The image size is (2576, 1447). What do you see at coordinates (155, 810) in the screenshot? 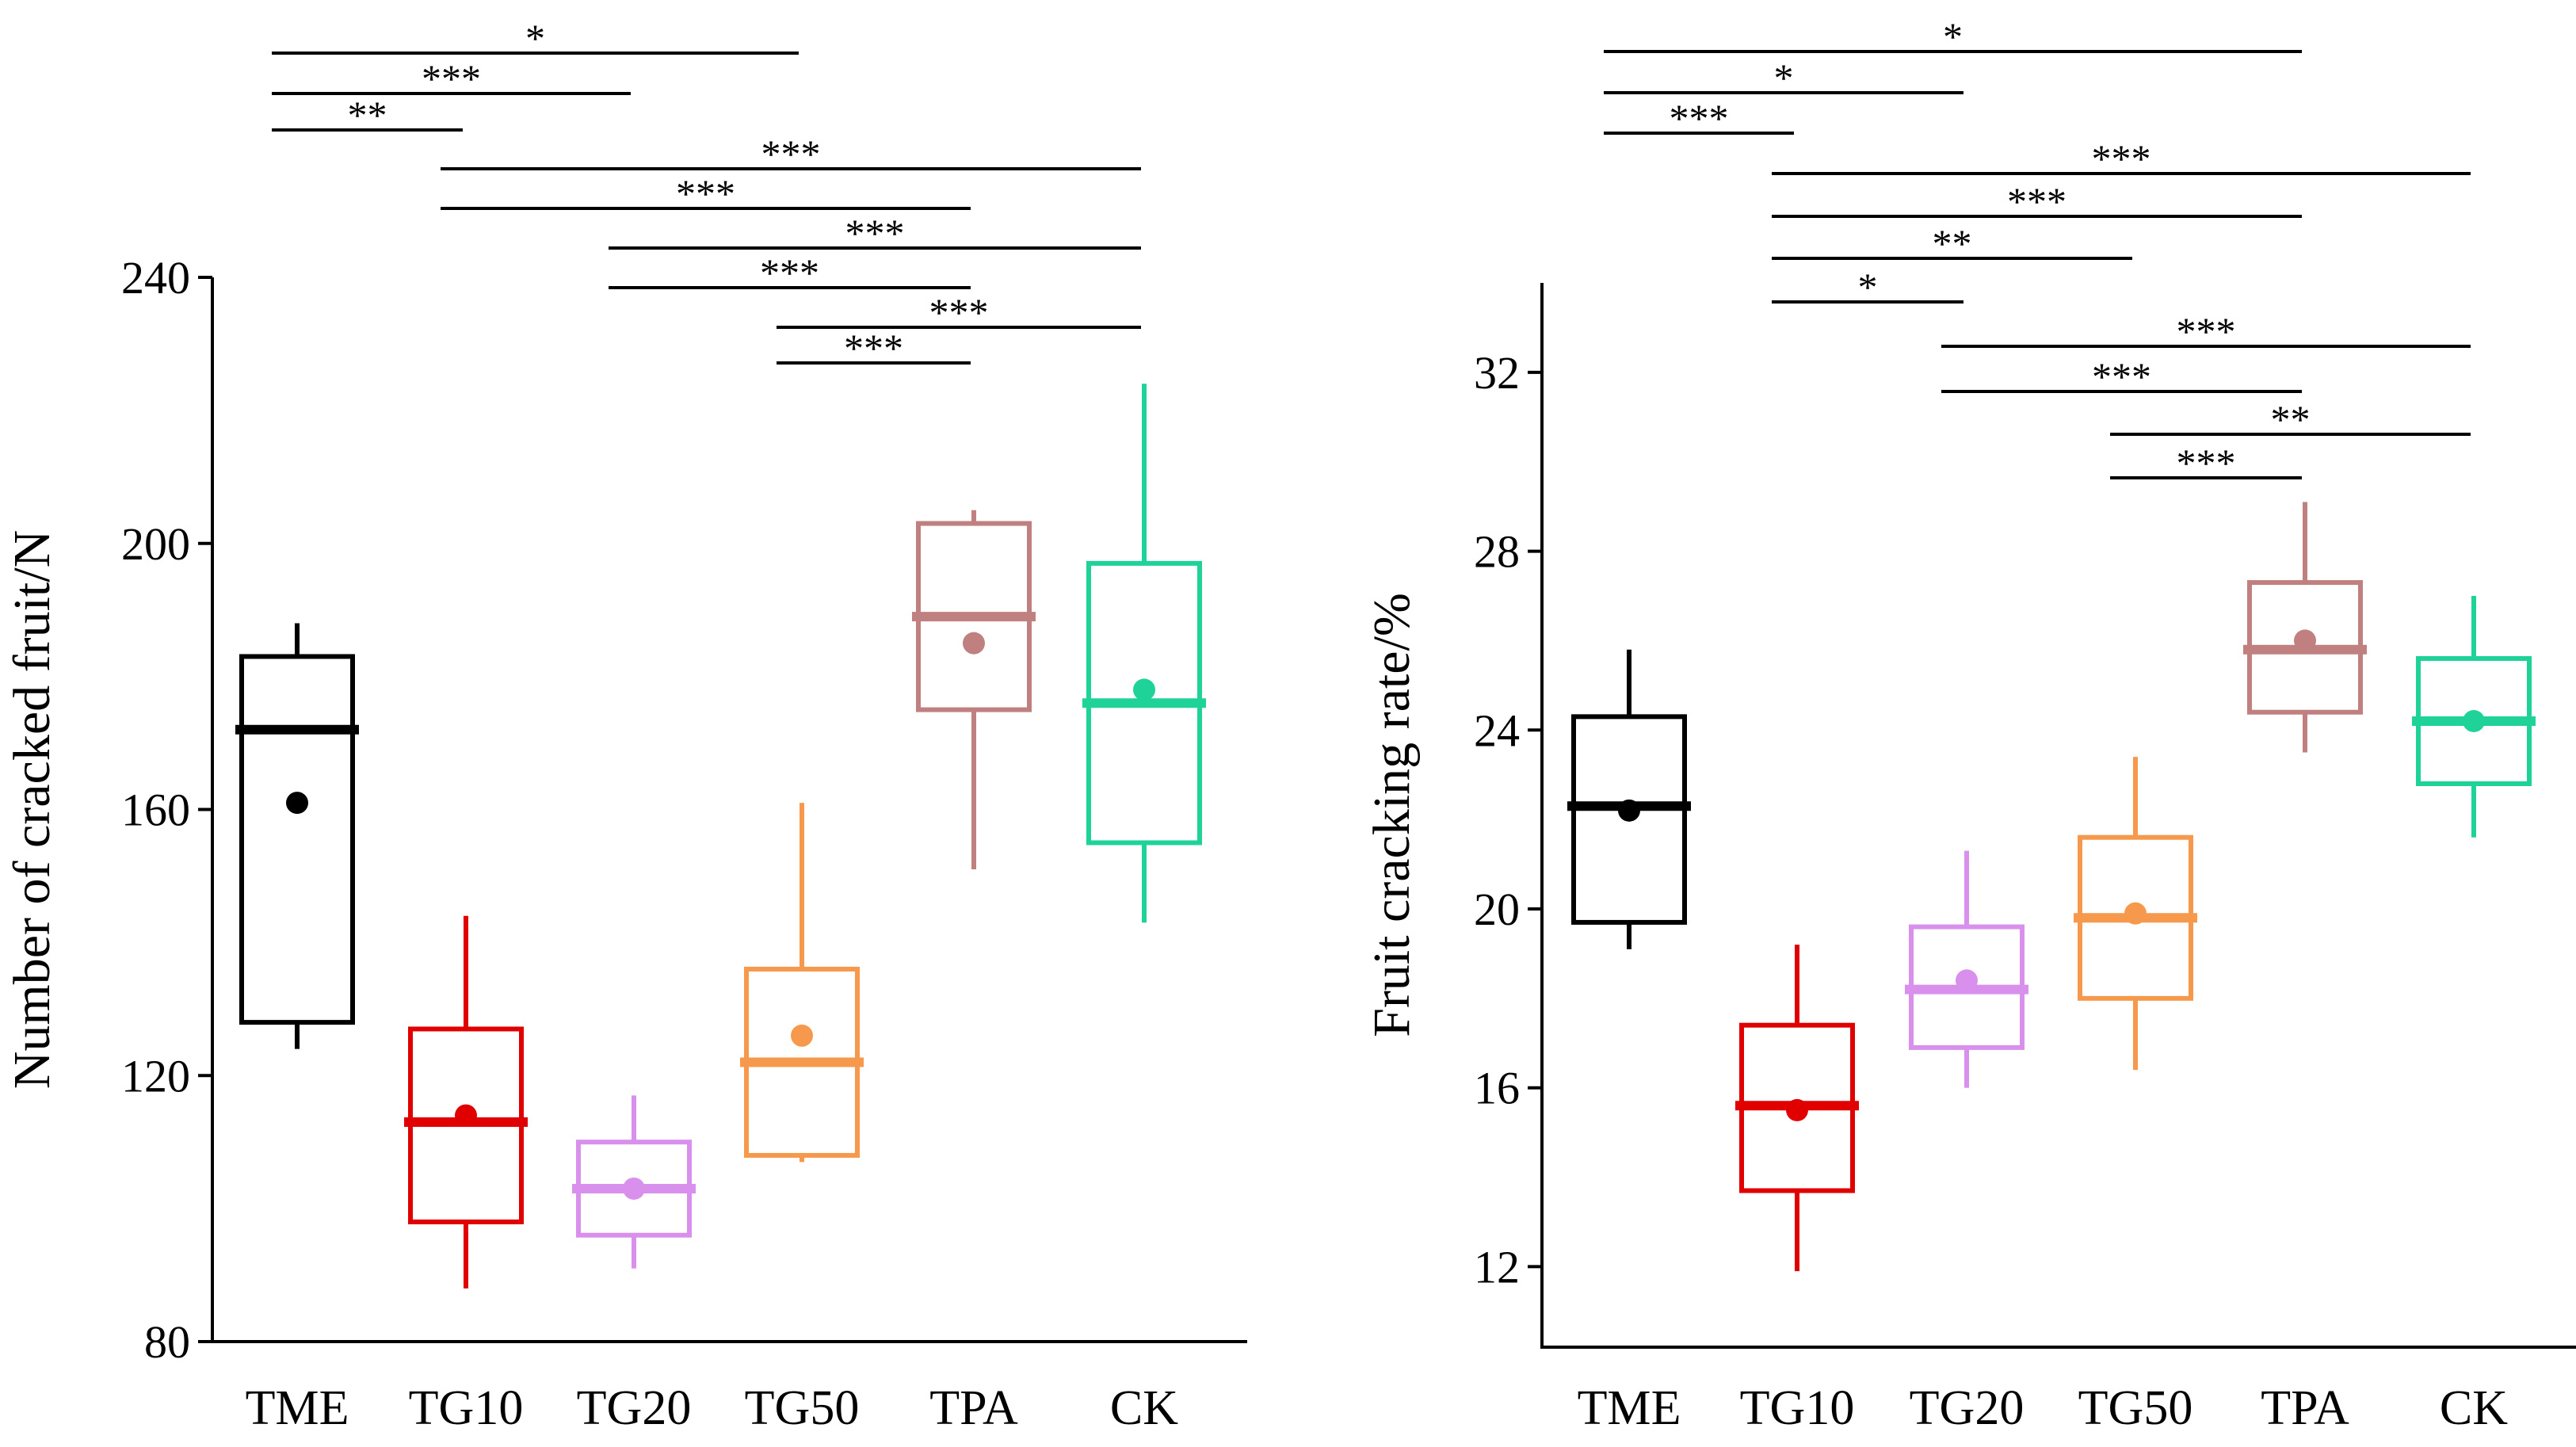
I see `y-tick-label: 160` at bounding box center [155, 810].